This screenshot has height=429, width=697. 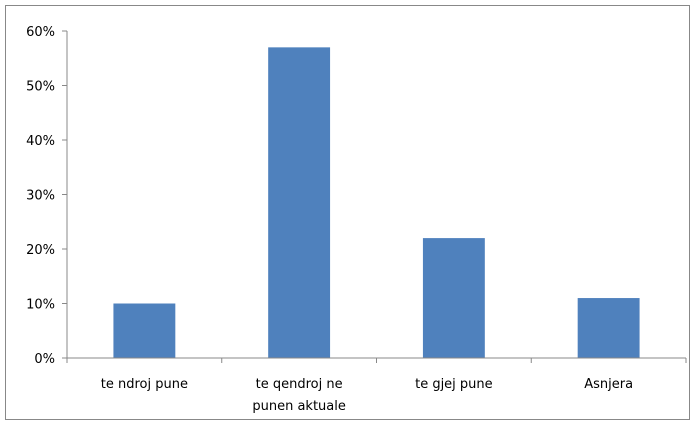 What do you see at coordinates (608, 384) in the screenshot?
I see `x-tick-label: Asnjera` at bounding box center [608, 384].